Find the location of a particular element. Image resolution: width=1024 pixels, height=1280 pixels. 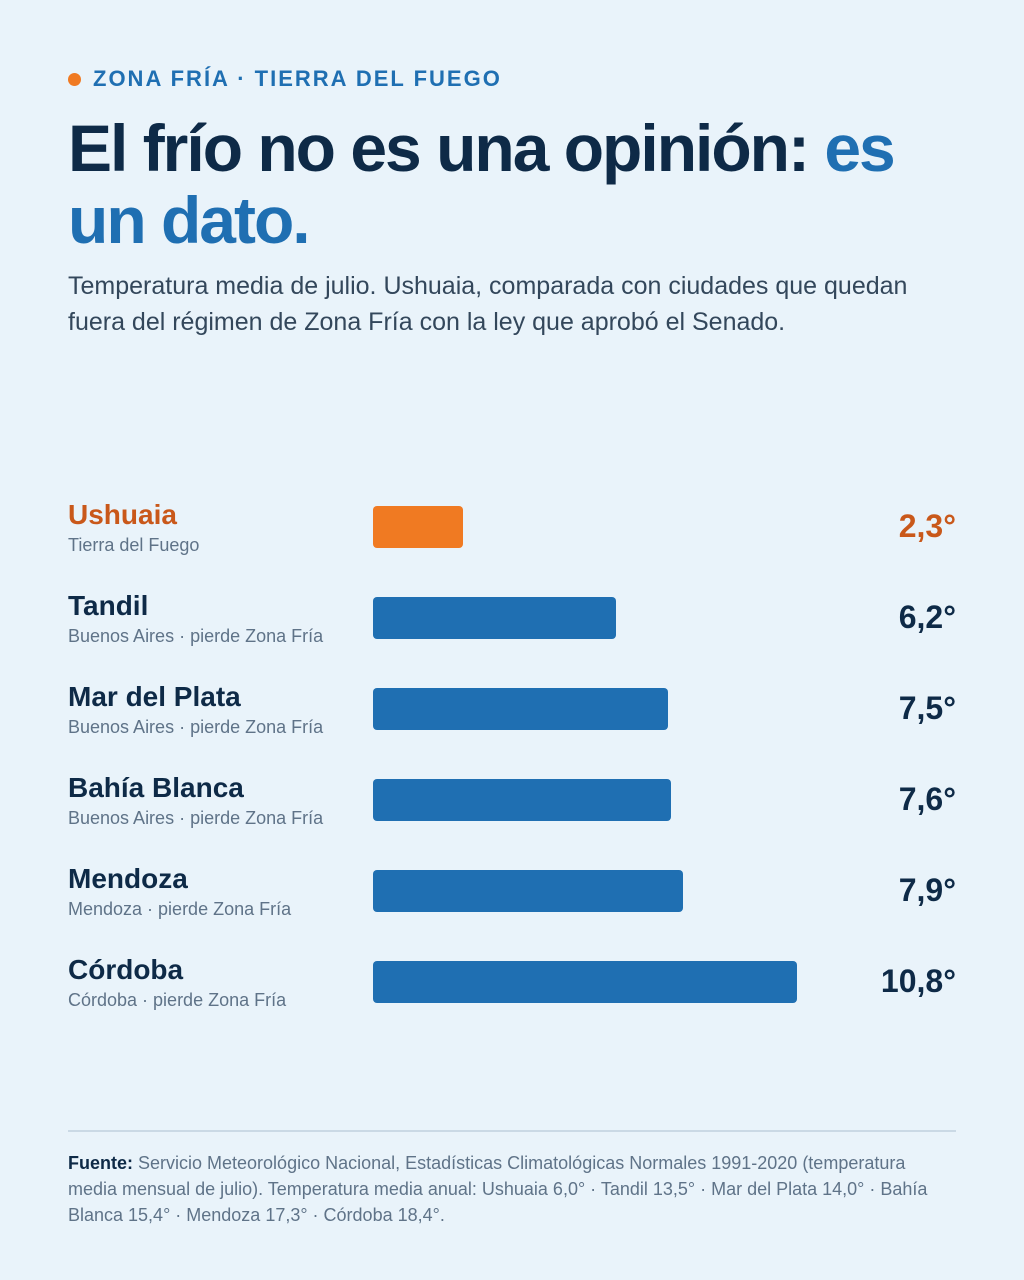

kicker: ZONA FRÍA · TIERRA DEL FUEGO is located at coordinates (285, 79).